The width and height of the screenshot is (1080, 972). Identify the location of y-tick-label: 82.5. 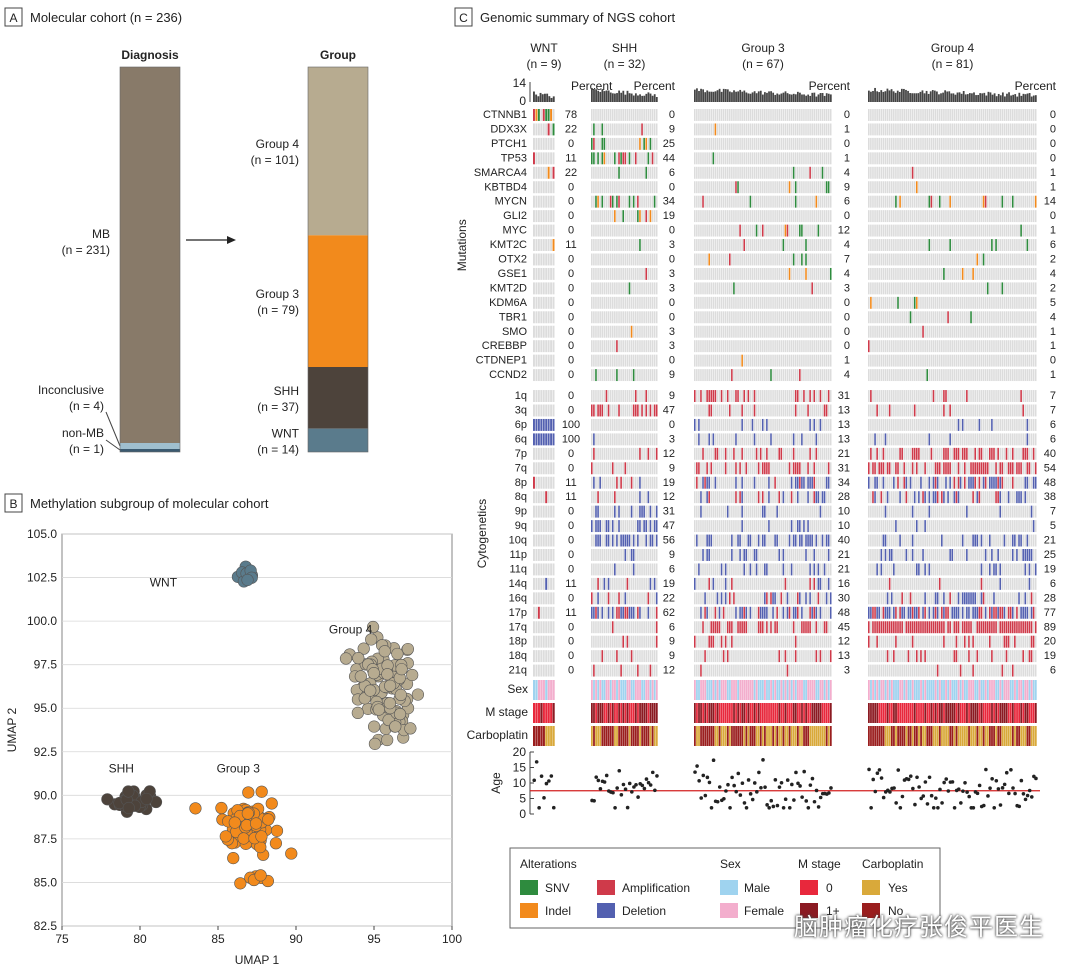
(46, 926).